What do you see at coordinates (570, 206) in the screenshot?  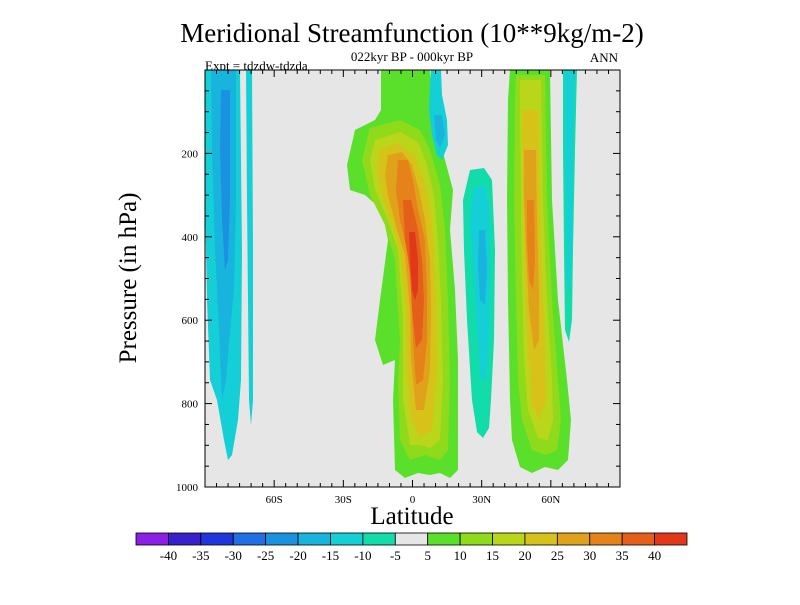 I see `nh-high-lat-negative-strip` at bounding box center [570, 206].